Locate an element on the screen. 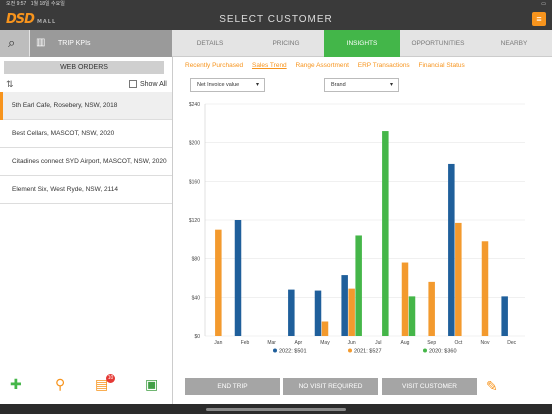  search-icon: ⌕ is located at coordinates (12, 42).